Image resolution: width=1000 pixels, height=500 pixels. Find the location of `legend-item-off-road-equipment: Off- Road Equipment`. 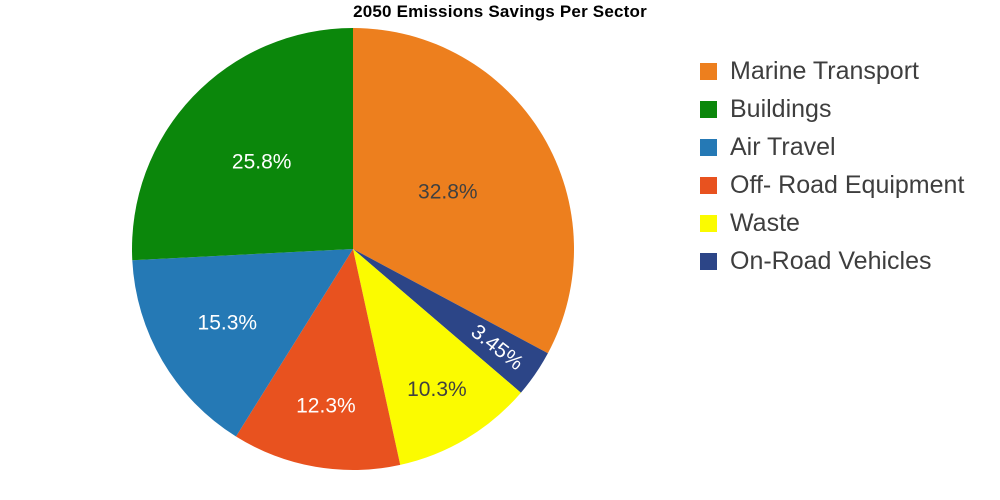

legend-item-off-road-equipment: Off- Road Equipment is located at coordinates (832, 185).